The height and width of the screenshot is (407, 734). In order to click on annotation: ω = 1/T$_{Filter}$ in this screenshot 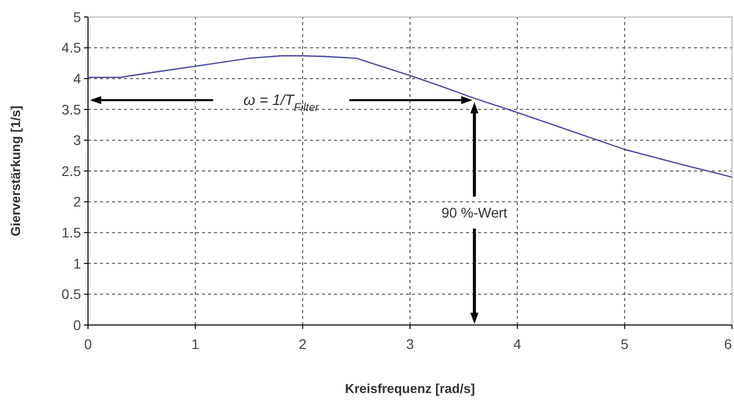, I will do `click(281, 103)`.